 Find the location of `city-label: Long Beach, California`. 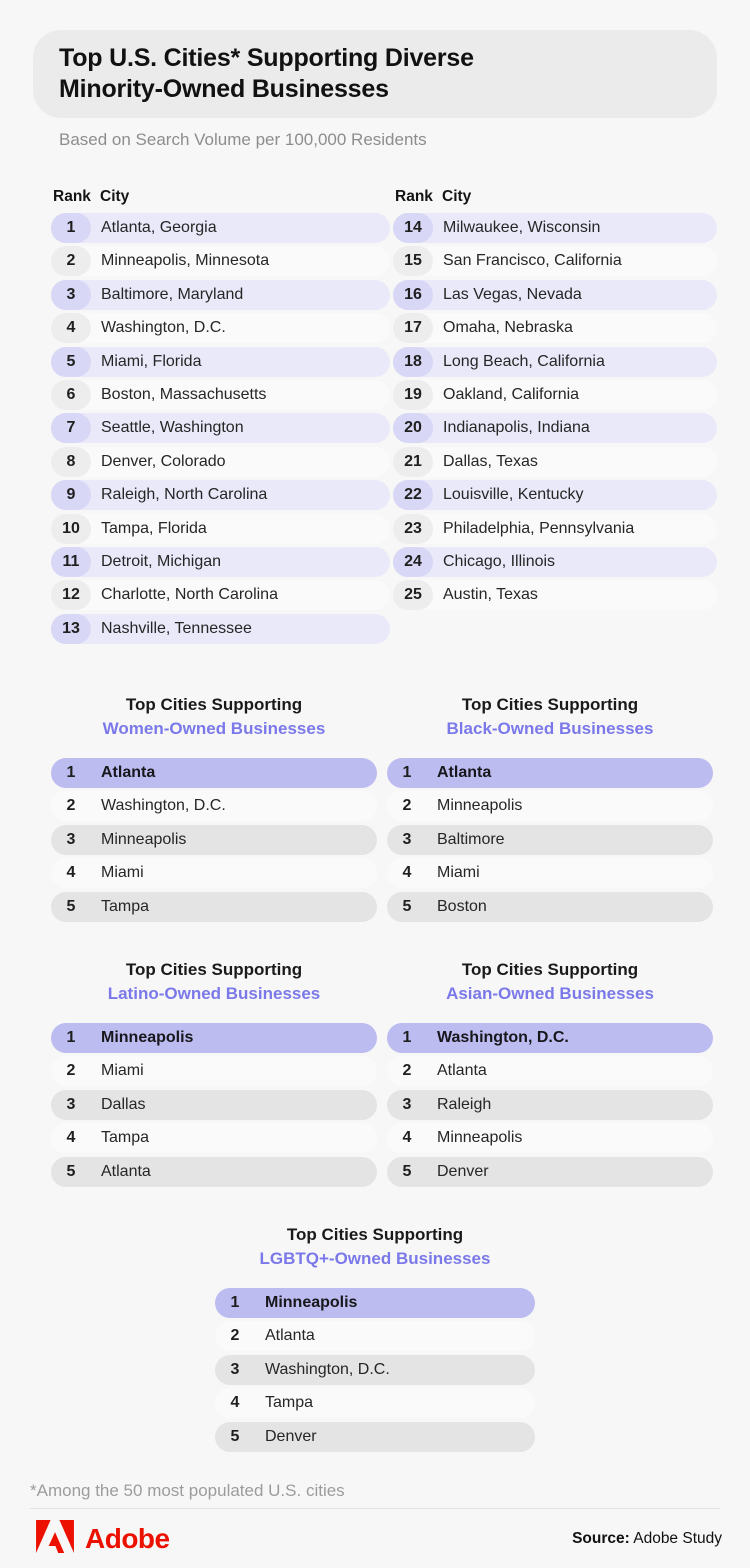

city-label: Long Beach, California is located at coordinates (524, 361).